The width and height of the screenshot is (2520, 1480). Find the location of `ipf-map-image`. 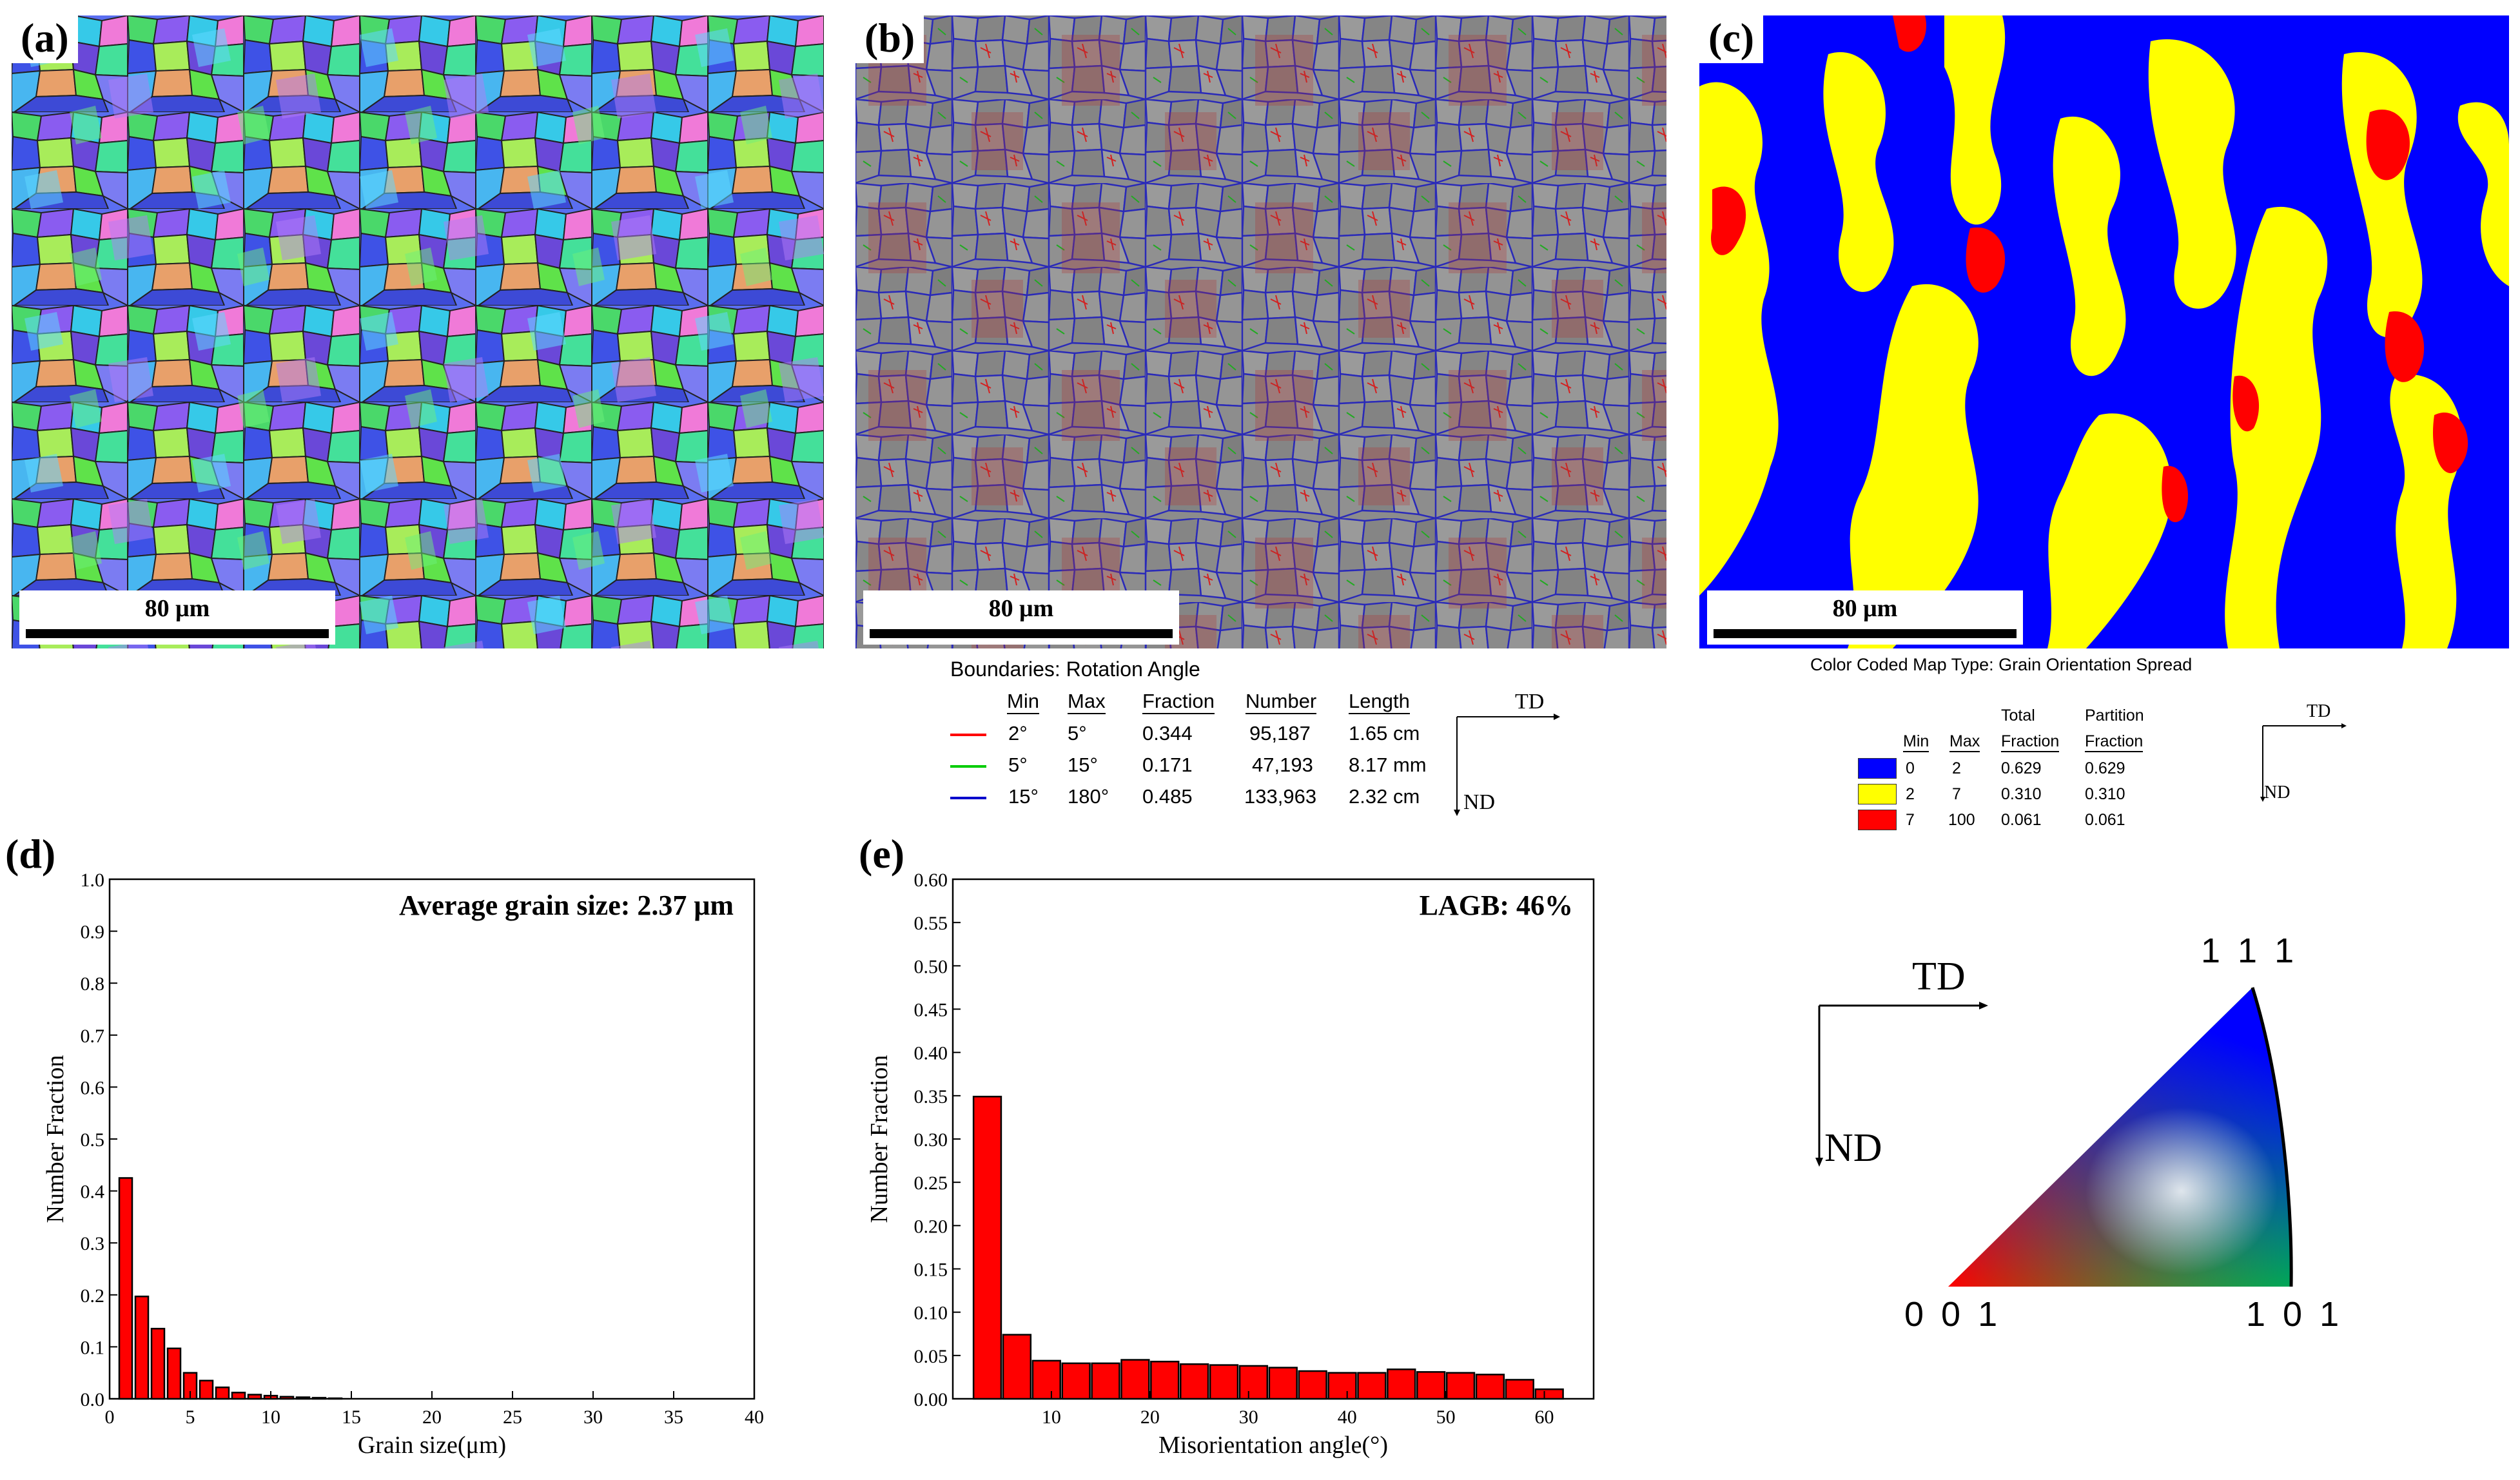

ipf-map-image is located at coordinates (418, 331).